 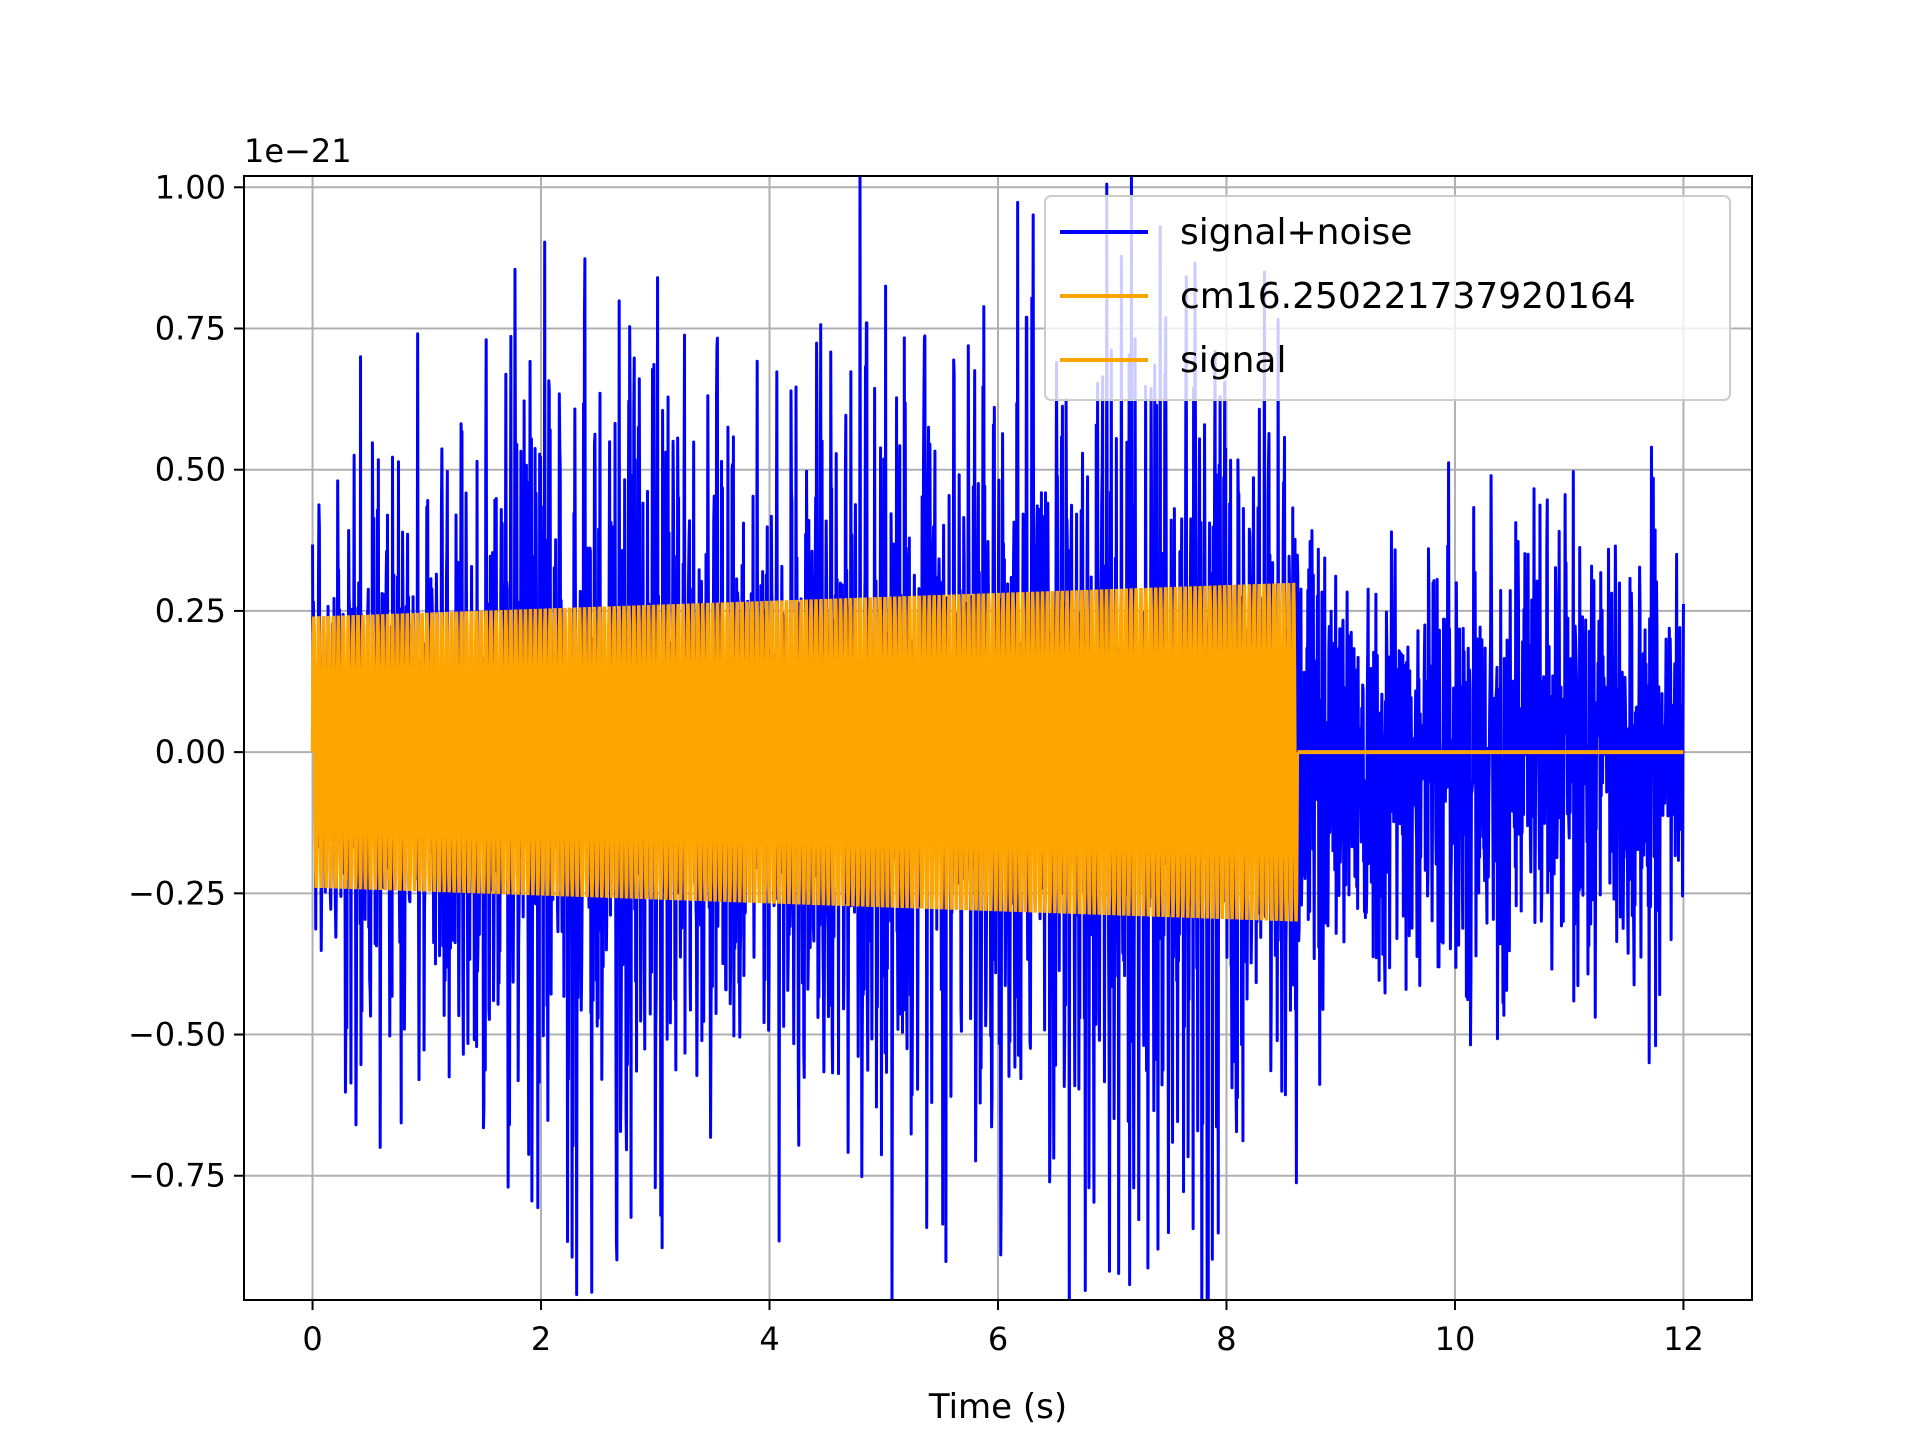 I want to click on y-tick-label: −0.75, so click(x=177, y=1176).